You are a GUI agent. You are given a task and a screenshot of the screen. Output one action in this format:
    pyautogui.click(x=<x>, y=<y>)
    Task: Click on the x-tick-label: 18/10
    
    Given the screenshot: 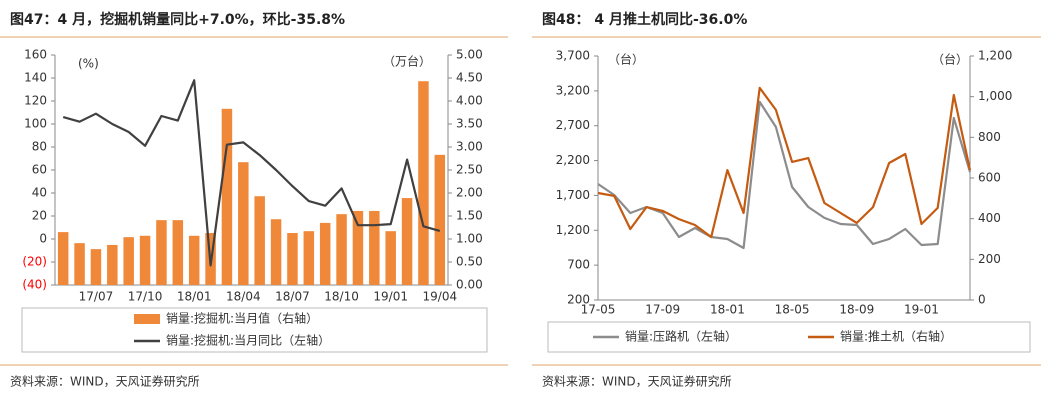 What is the action you would take?
    pyautogui.click(x=341, y=297)
    